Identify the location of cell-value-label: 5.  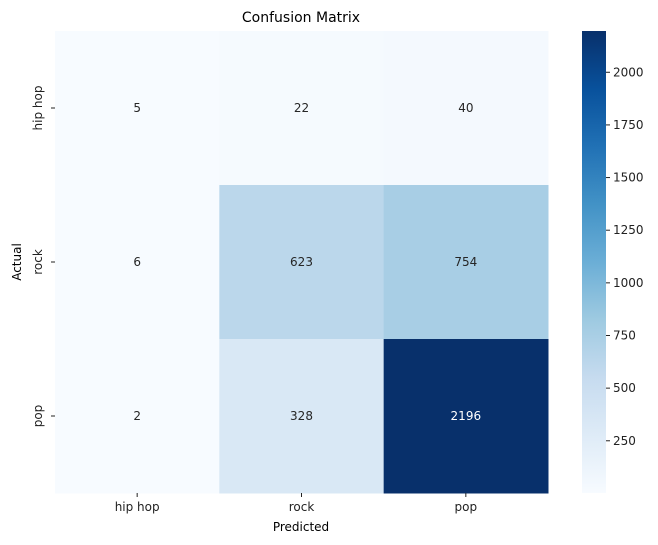
(137, 108).